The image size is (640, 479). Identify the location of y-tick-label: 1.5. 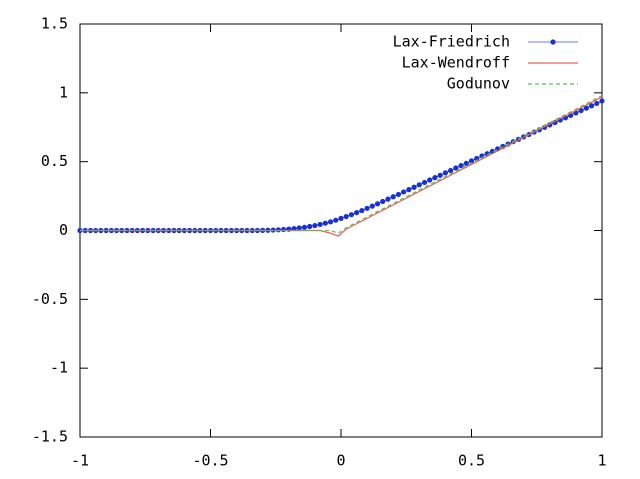
(54, 24).